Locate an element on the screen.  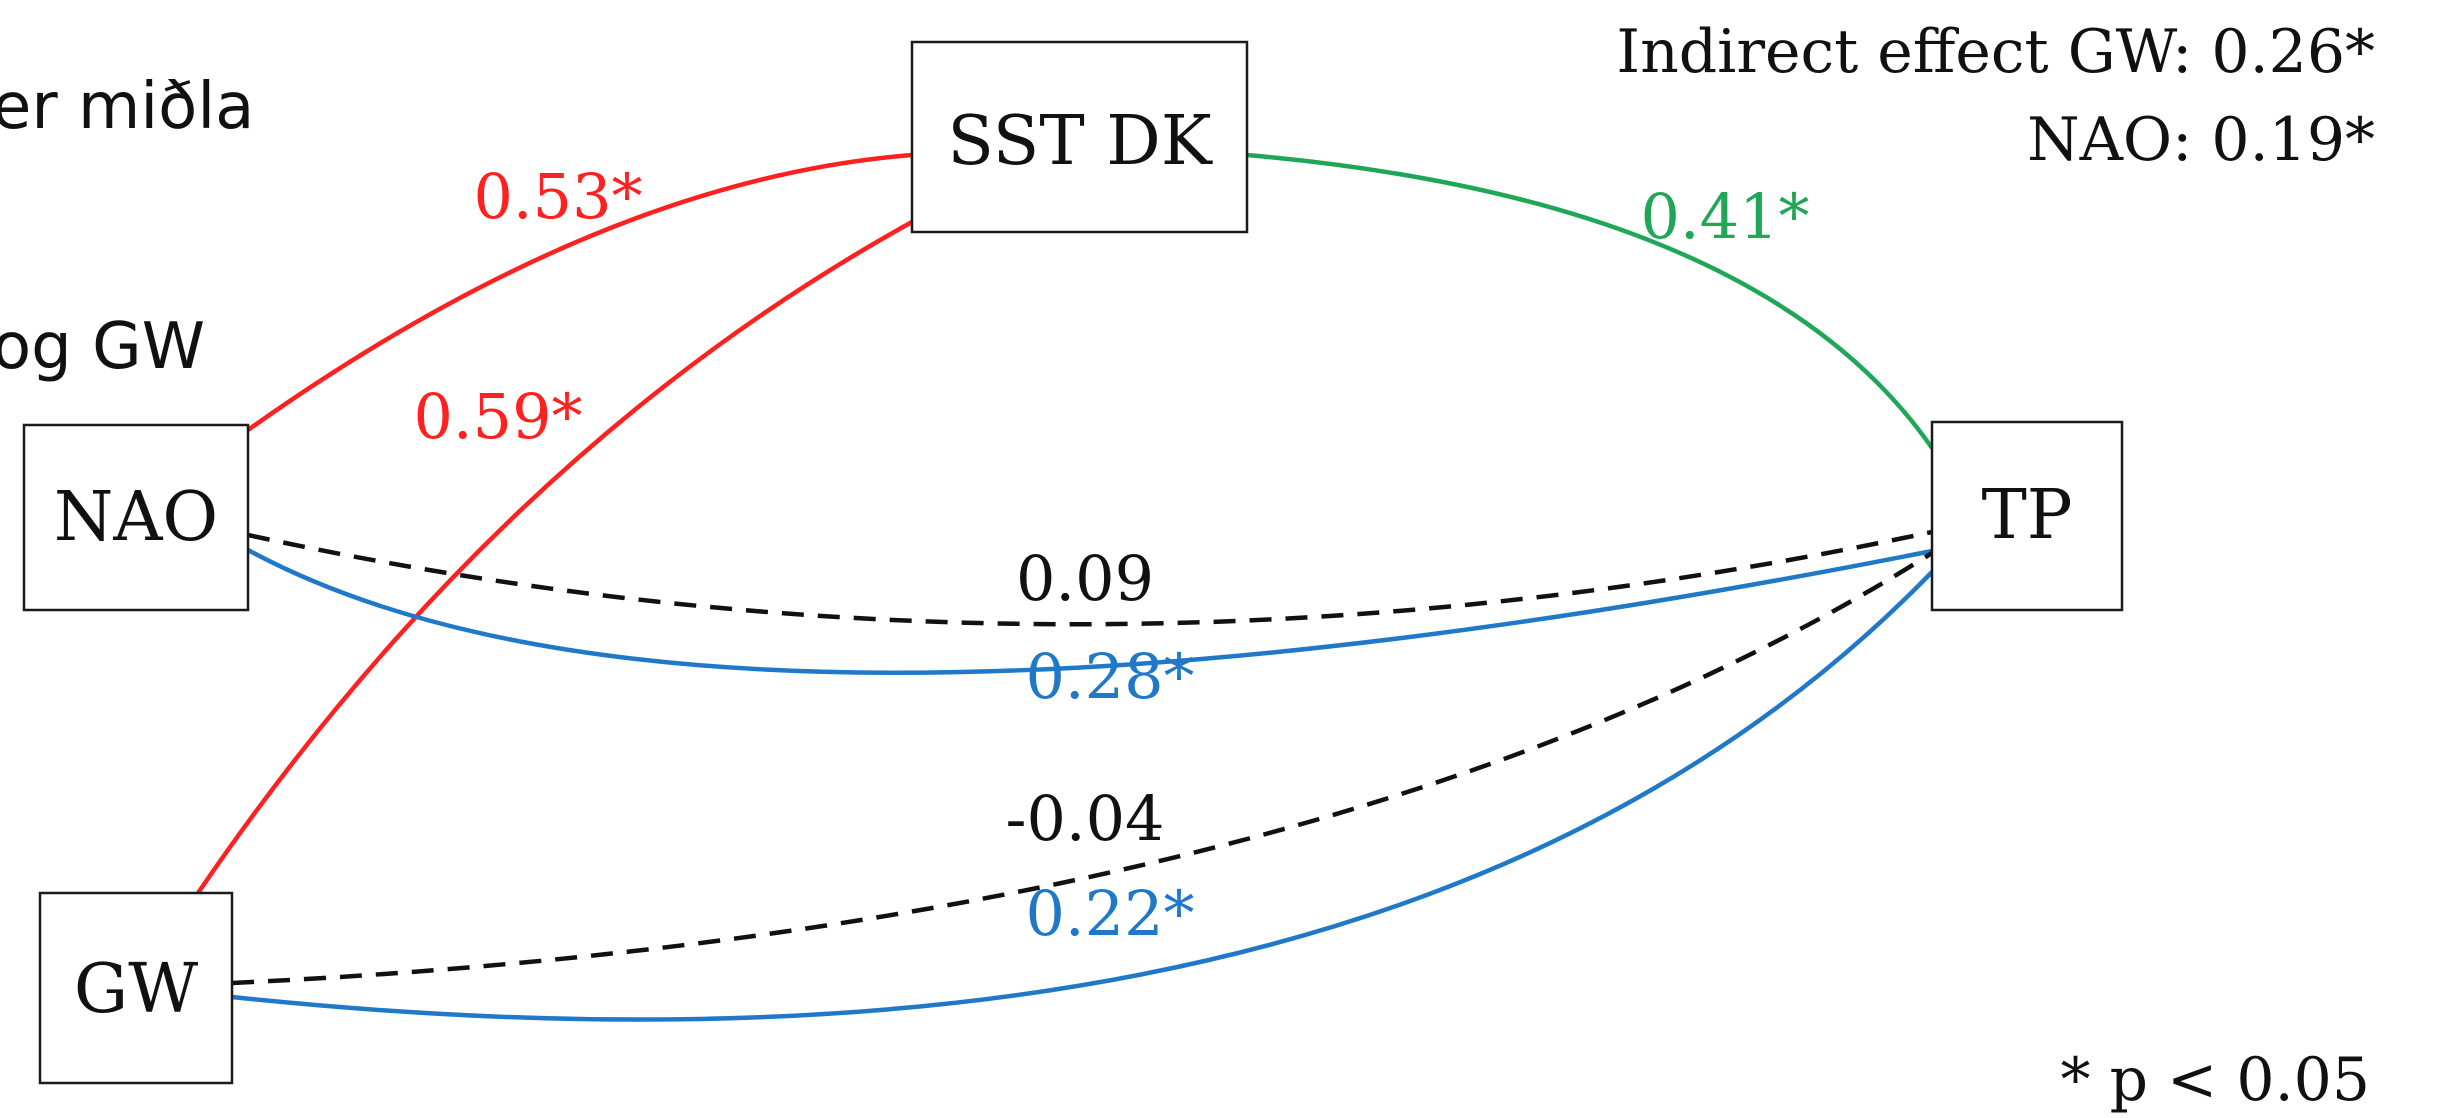
edge-nao-tp-direct is located at coordinates (1090, 578).